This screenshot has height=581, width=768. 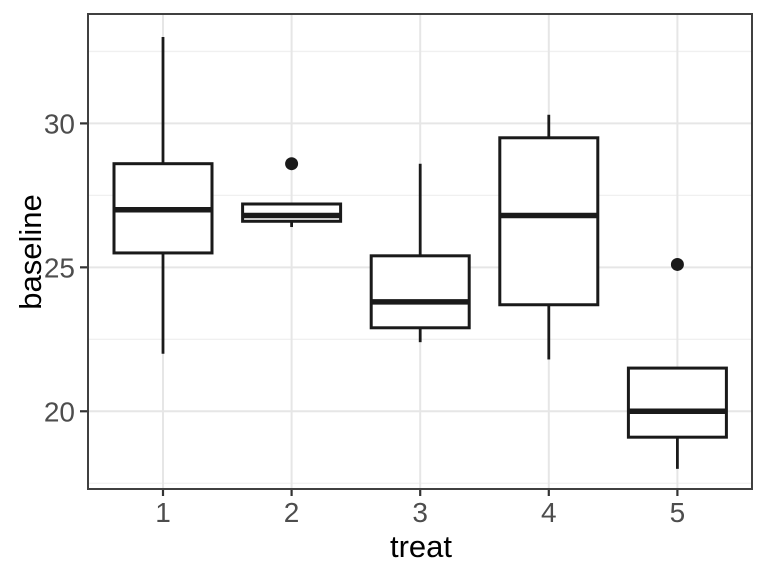 What do you see at coordinates (292, 512) in the screenshot?
I see `x-tick-label-2: 2` at bounding box center [292, 512].